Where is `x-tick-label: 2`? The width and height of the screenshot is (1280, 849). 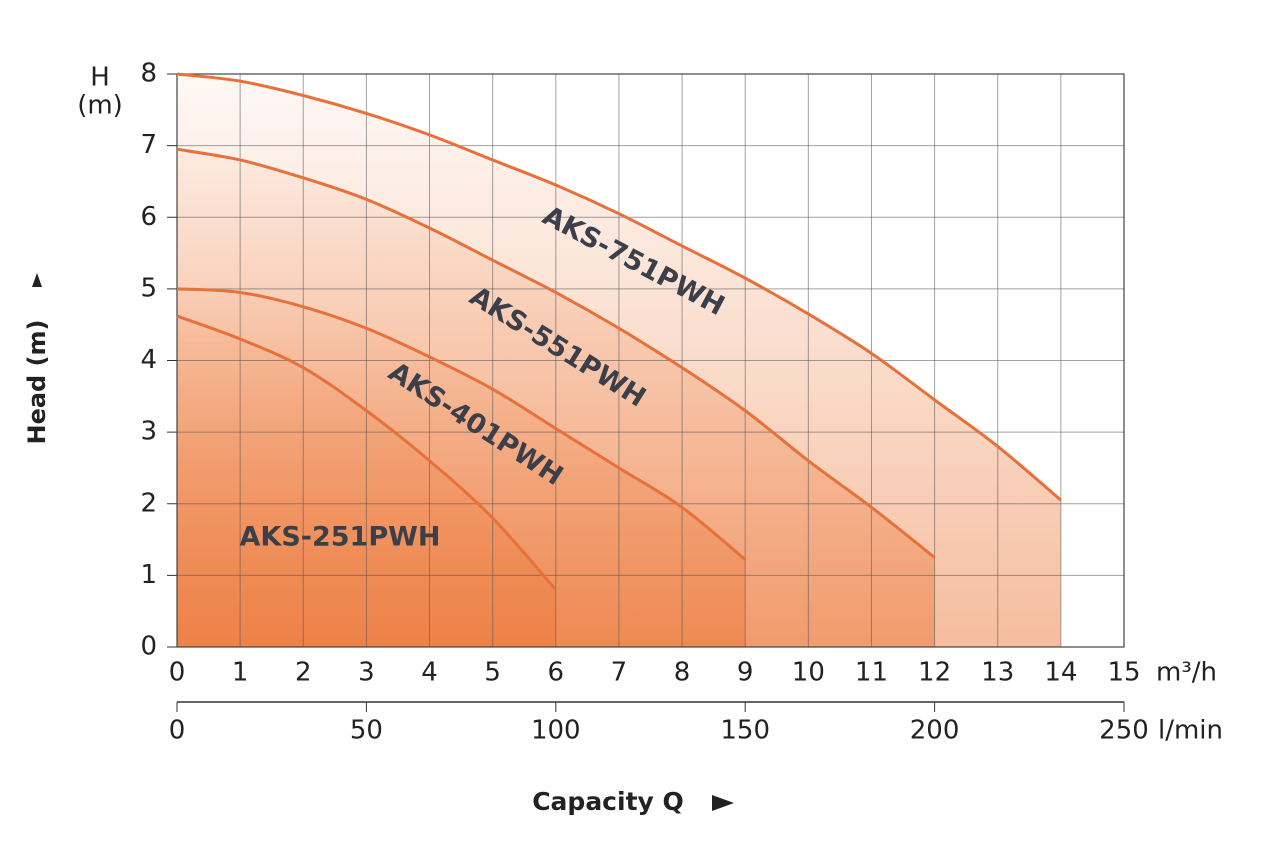
x-tick-label: 2 is located at coordinates (303, 673).